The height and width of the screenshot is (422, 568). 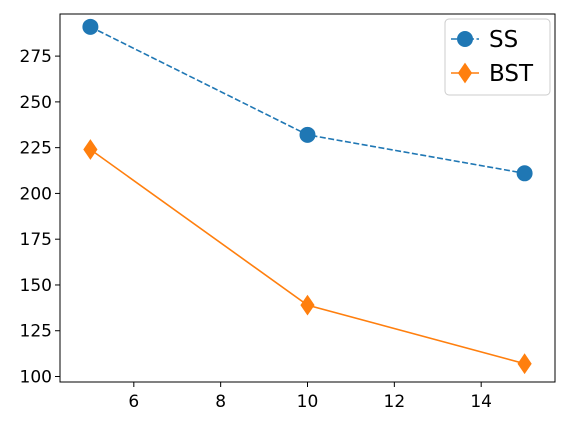 What do you see at coordinates (36, 286) in the screenshot?
I see `y-tick-label: 150` at bounding box center [36, 286].